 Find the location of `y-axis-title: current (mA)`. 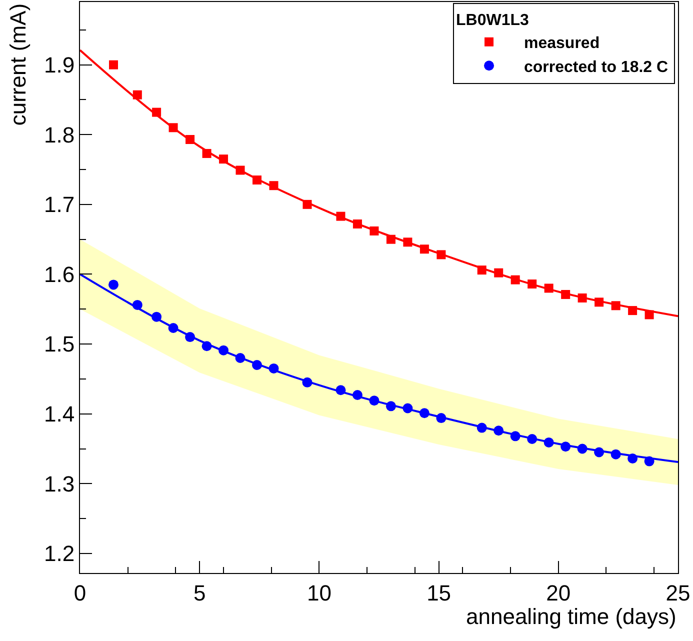

y-axis-title: current (mA) is located at coordinates (18, 64).